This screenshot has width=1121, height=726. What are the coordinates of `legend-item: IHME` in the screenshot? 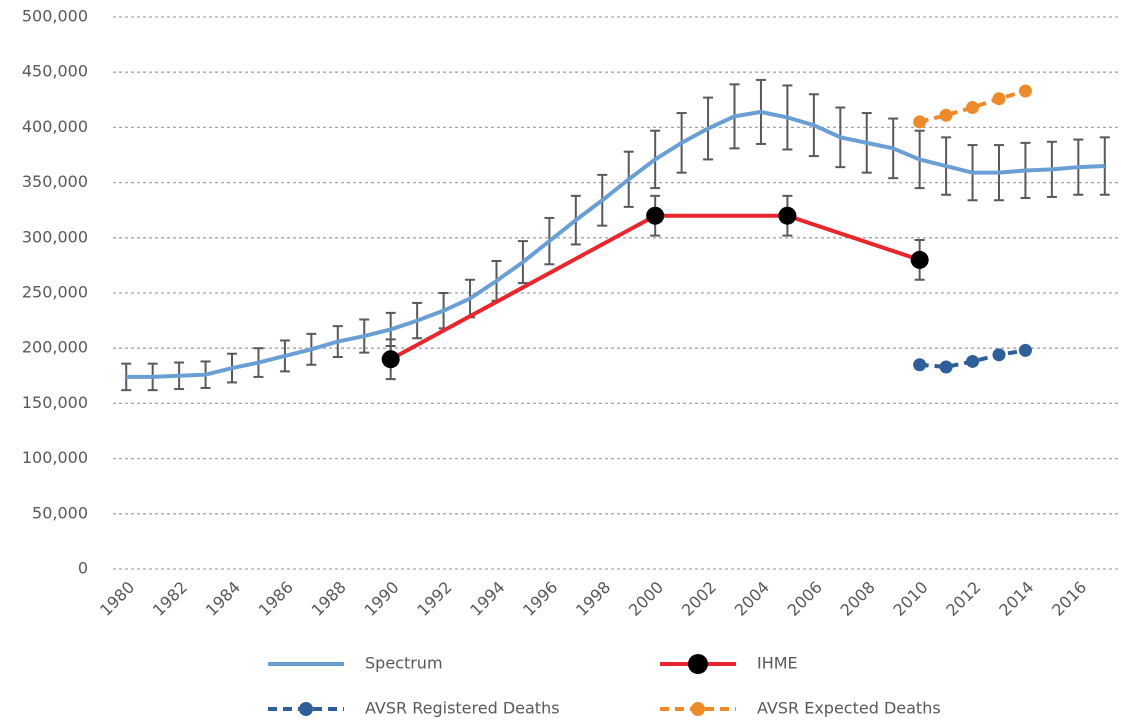 It's located at (729, 664).